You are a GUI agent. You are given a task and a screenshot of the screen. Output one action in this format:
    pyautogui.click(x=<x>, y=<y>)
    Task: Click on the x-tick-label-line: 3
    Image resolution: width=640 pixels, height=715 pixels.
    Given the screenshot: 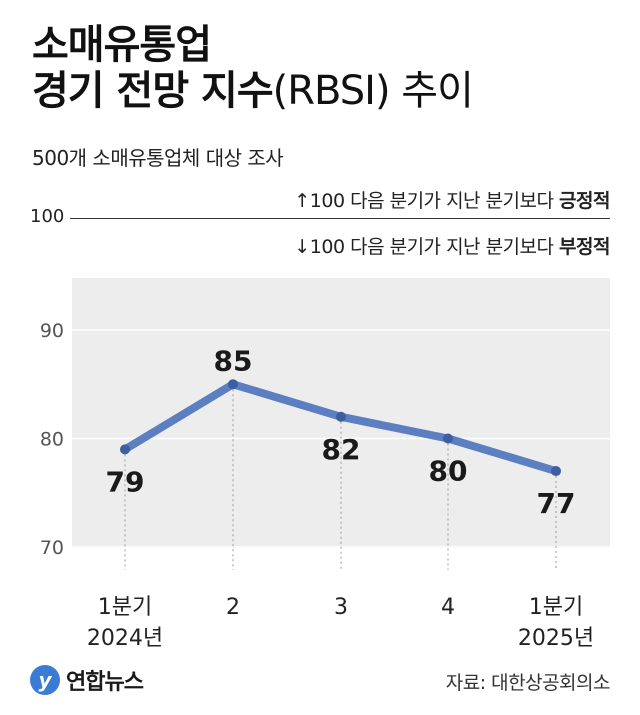 What is the action you would take?
    pyautogui.click(x=341, y=607)
    